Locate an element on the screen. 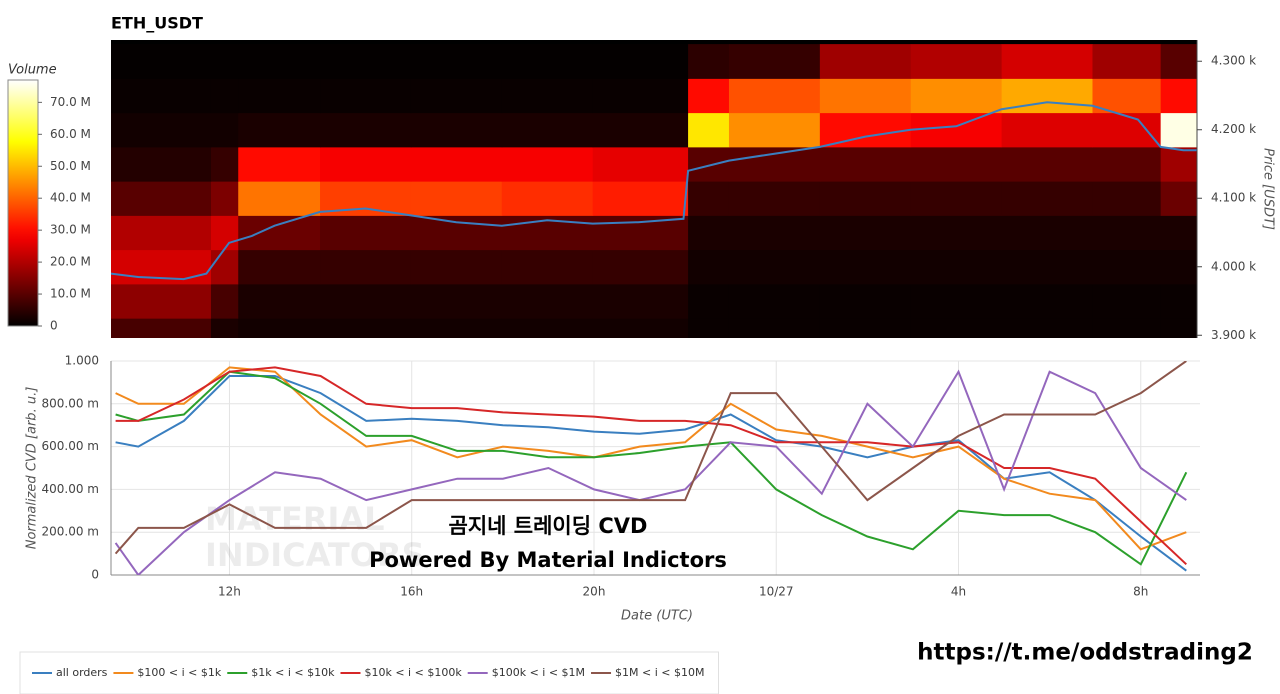  y-tick-label: 0 is located at coordinates (95, 575).